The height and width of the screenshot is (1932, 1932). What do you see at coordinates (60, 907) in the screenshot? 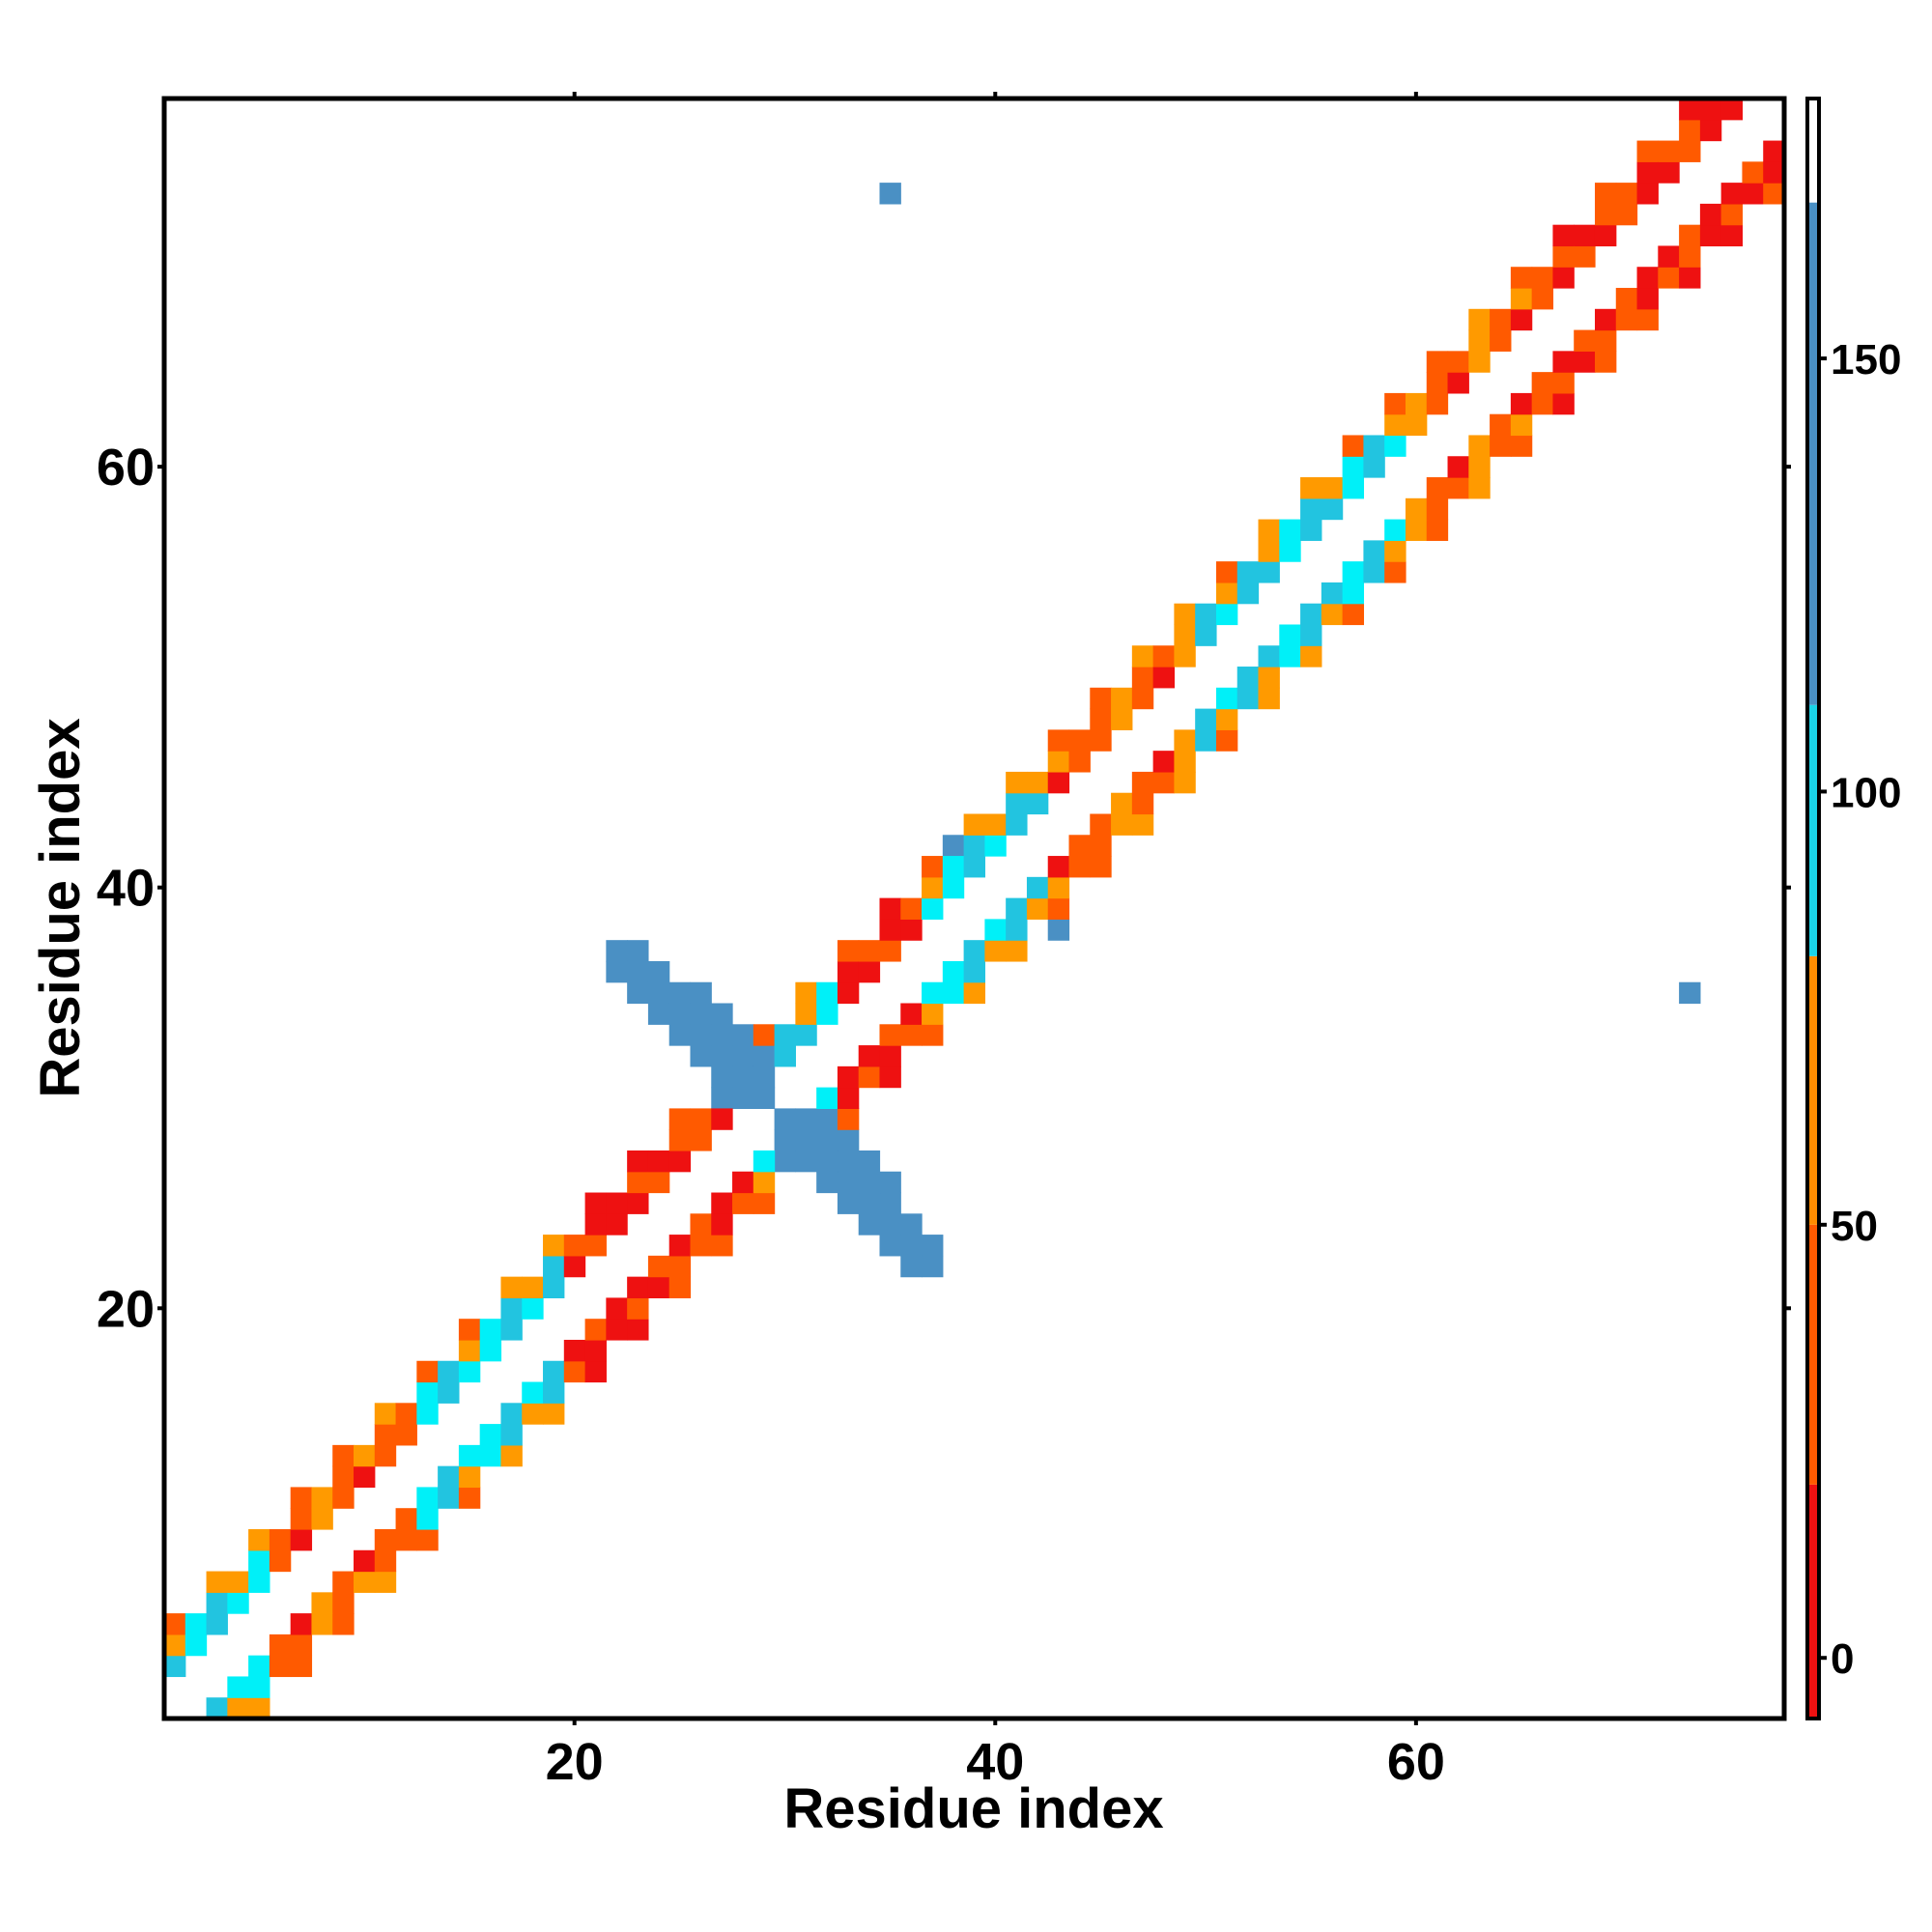
I see `y-axis-title: Residue index` at bounding box center [60, 907].